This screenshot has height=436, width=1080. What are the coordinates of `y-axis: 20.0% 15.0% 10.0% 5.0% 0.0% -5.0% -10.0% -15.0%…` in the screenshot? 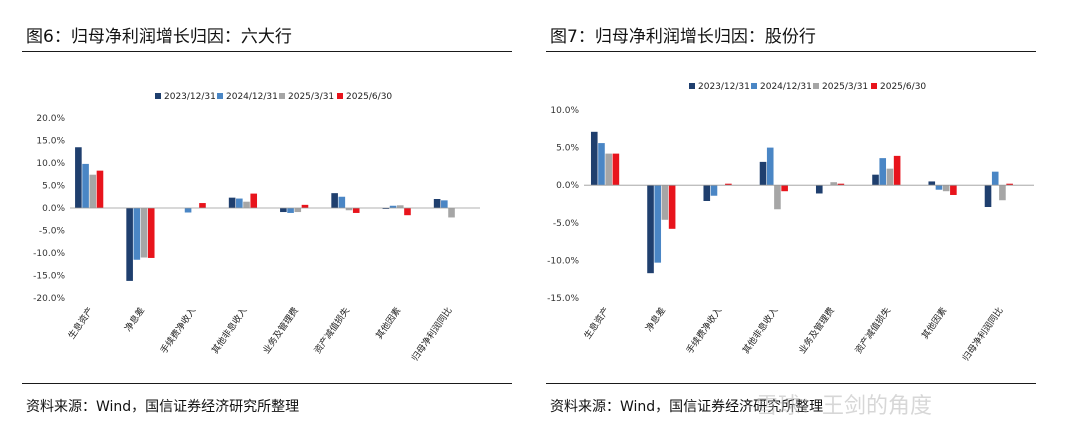 It's located at (49, 209).